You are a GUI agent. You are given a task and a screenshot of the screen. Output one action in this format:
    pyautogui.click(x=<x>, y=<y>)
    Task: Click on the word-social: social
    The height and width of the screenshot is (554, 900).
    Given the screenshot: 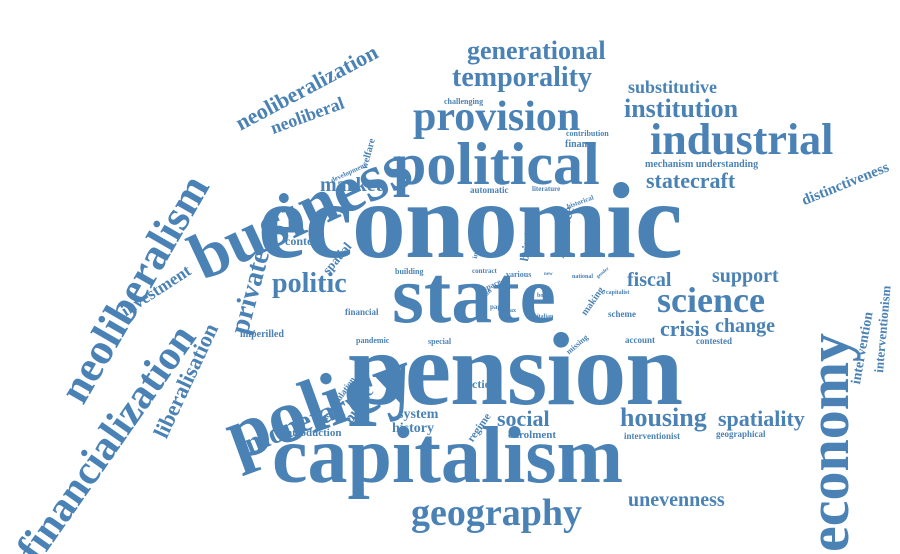 What is the action you would take?
    pyautogui.click(x=523, y=418)
    